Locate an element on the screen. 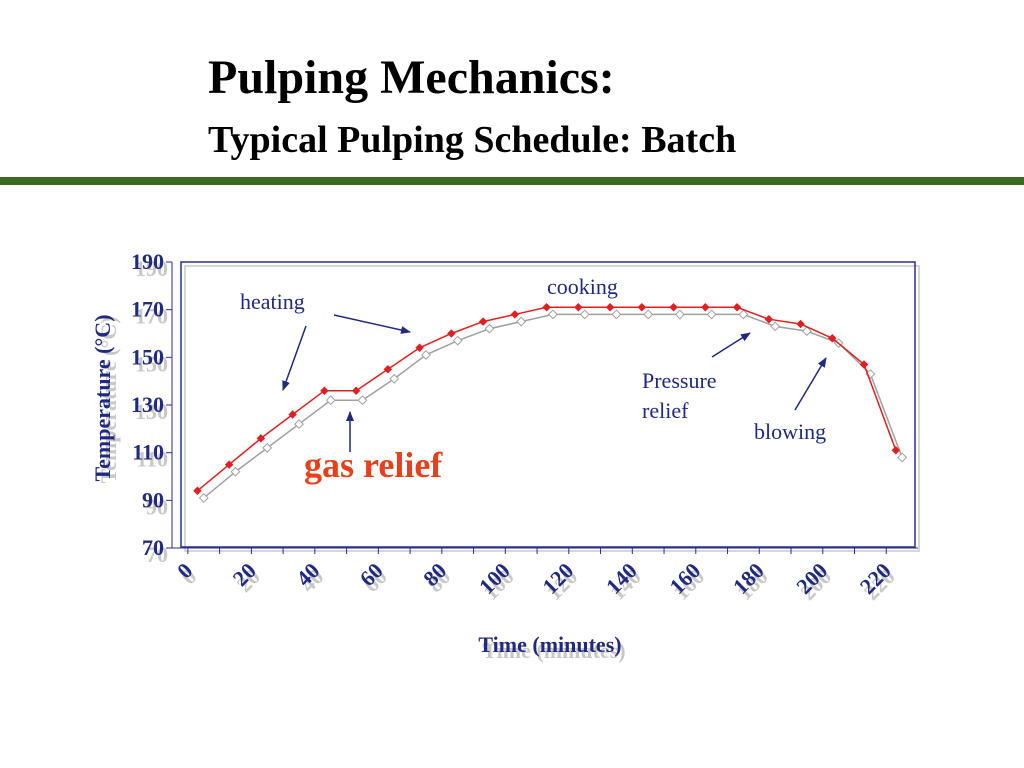  y-tick-label: 90 is located at coordinates (153, 499).